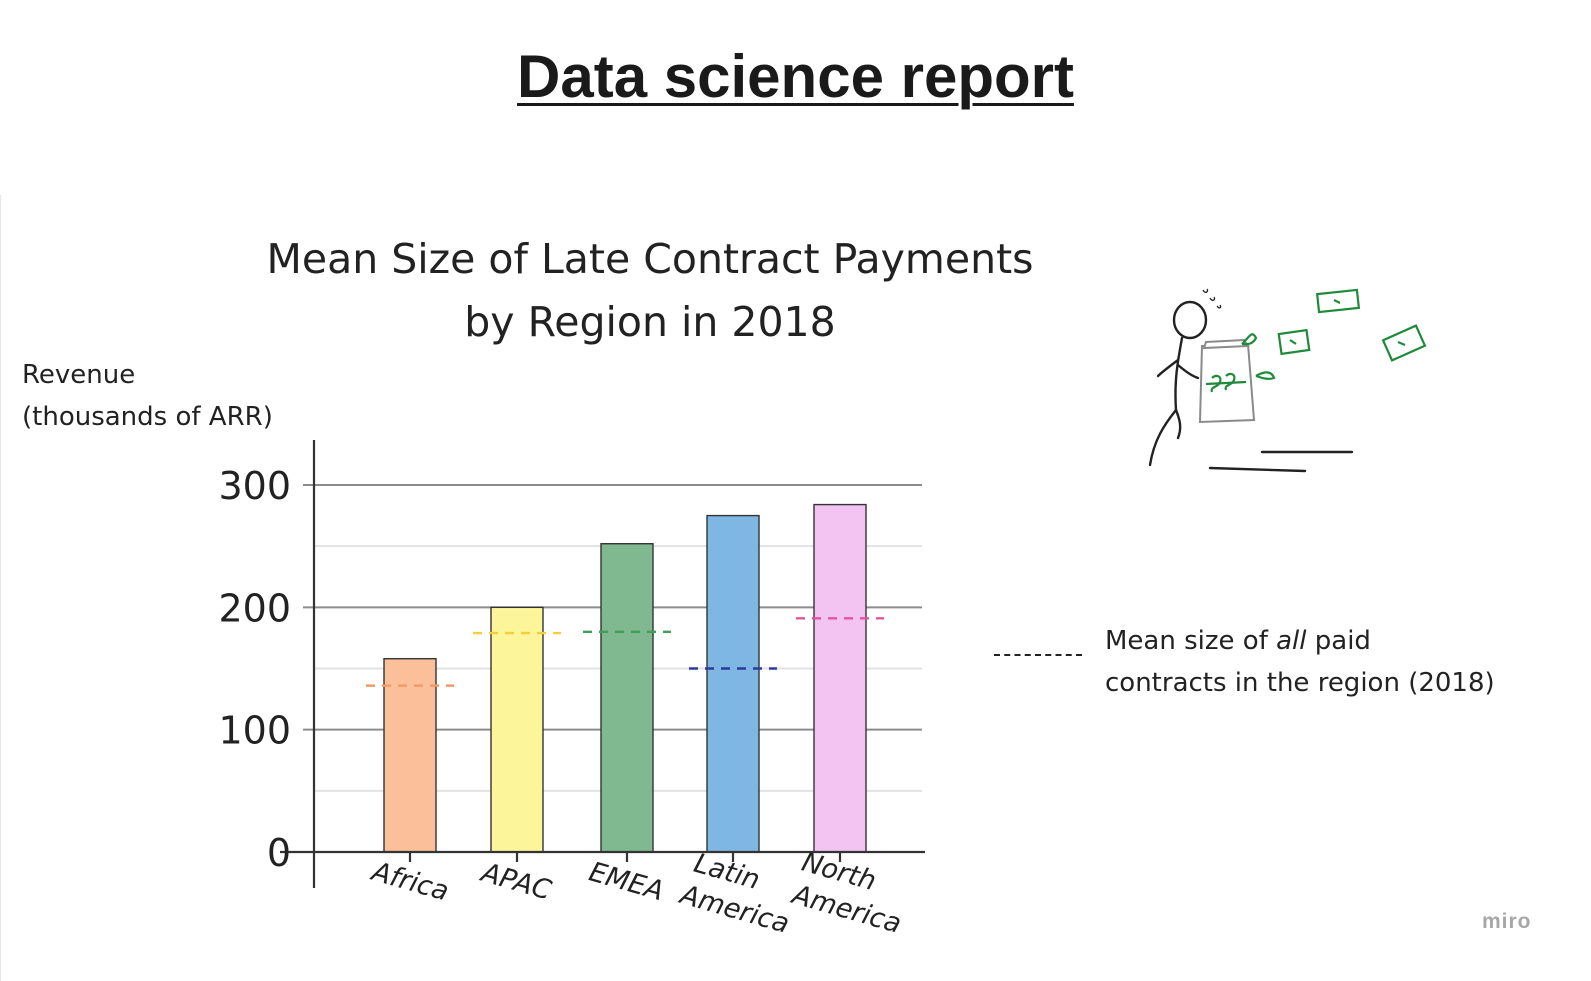  Describe the element at coordinates (1238, 641) in the screenshot. I see `legend-text-line1: Mean size of all paid` at that location.